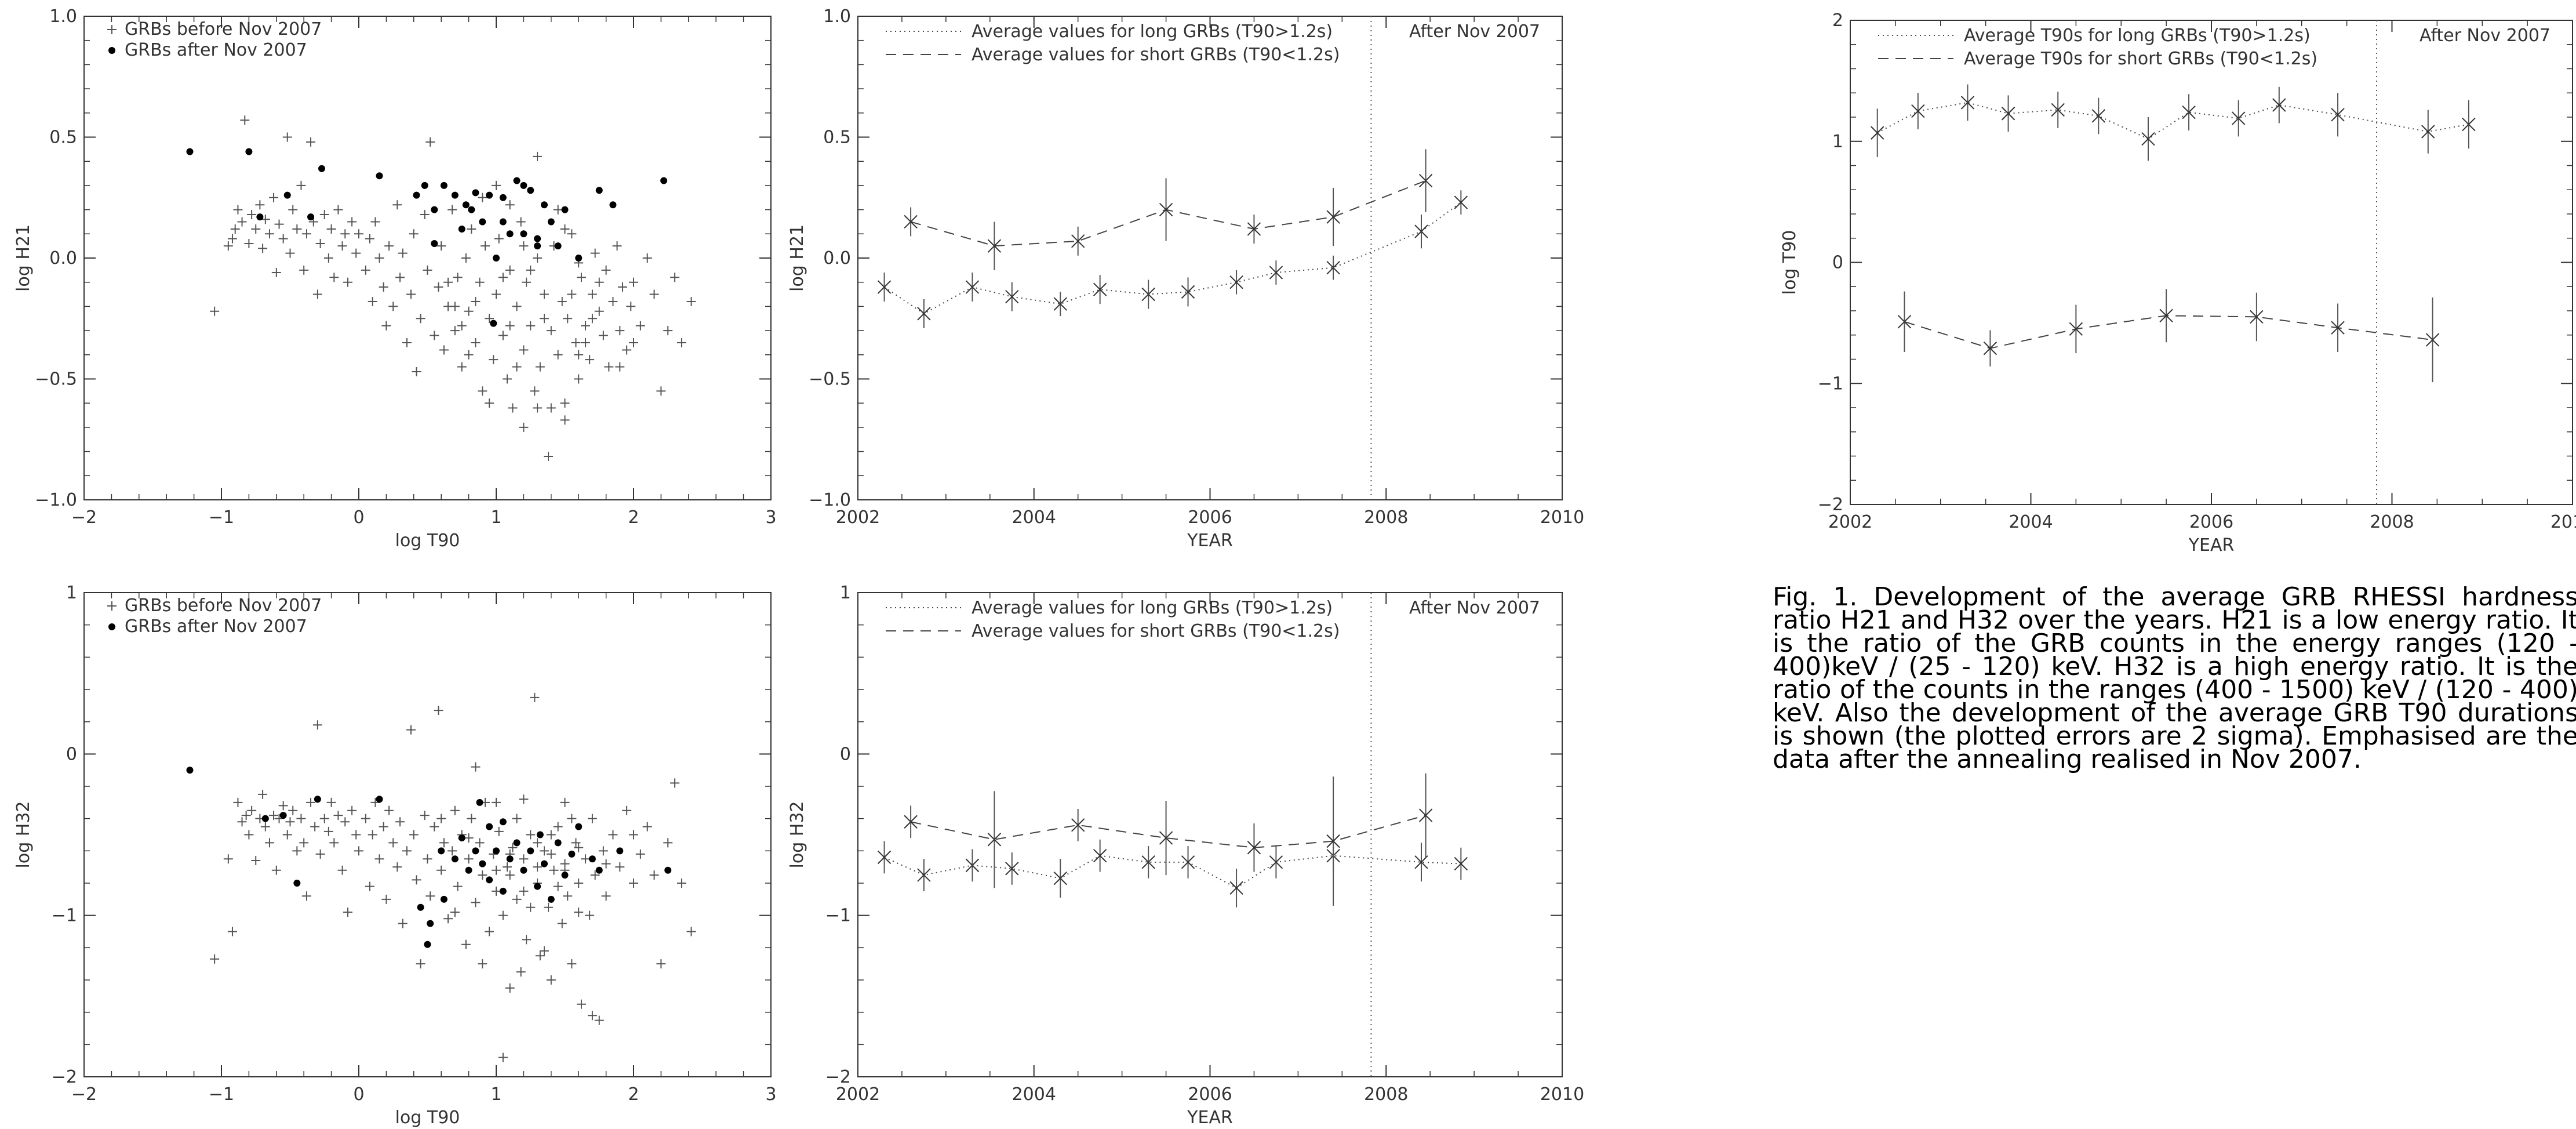 The height and width of the screenshot is (1129, 2576). I want to click on x-tick-label: 1, so click(495, 517).